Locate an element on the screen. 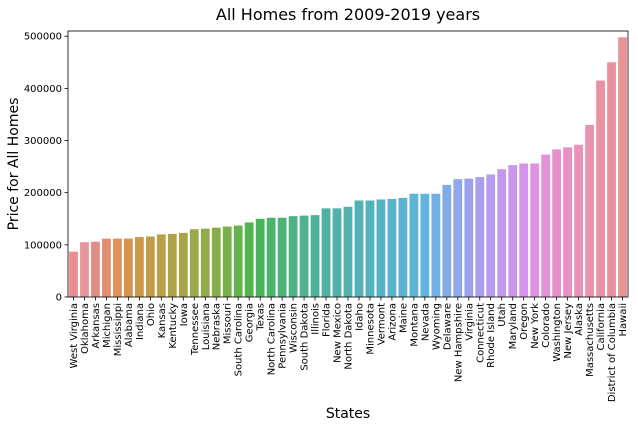 This screenshot has width=638, height=428. y-tick-label: 400000 is located at coordinates (43, 89).